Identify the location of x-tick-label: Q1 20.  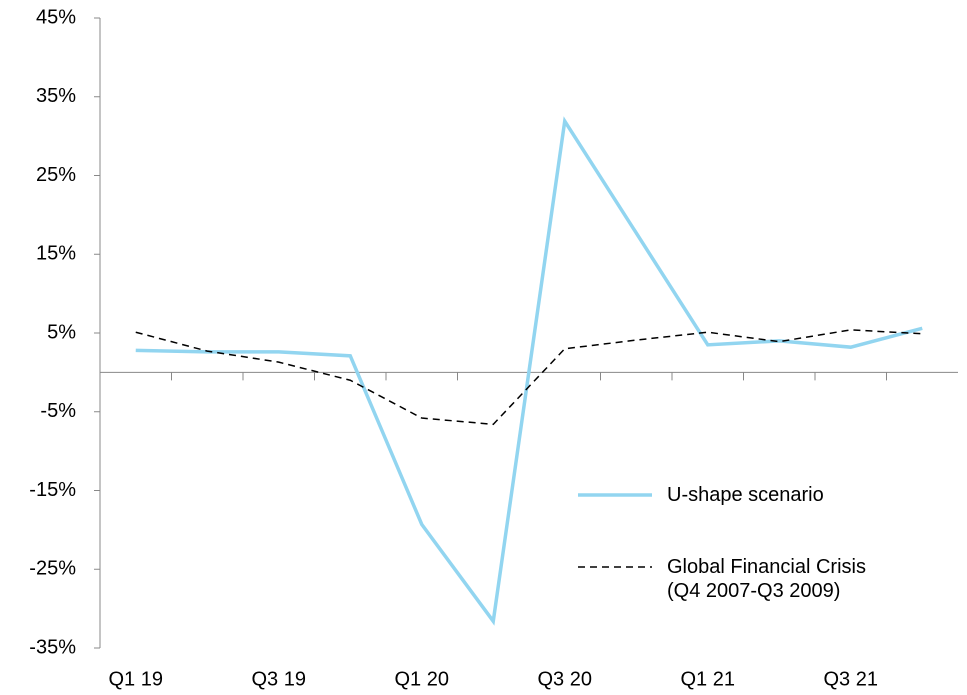
(422, 679).